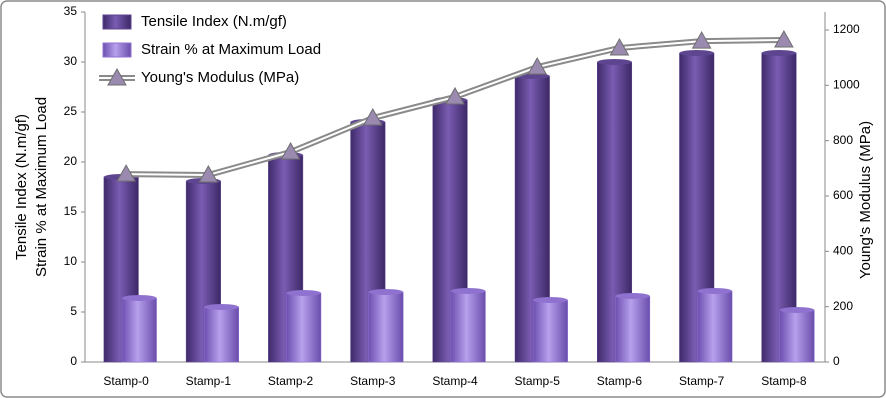 The height and width of the screenshot is (398, 886). I want to click on x-tick-label: Stamp-2, so click(291, 381).